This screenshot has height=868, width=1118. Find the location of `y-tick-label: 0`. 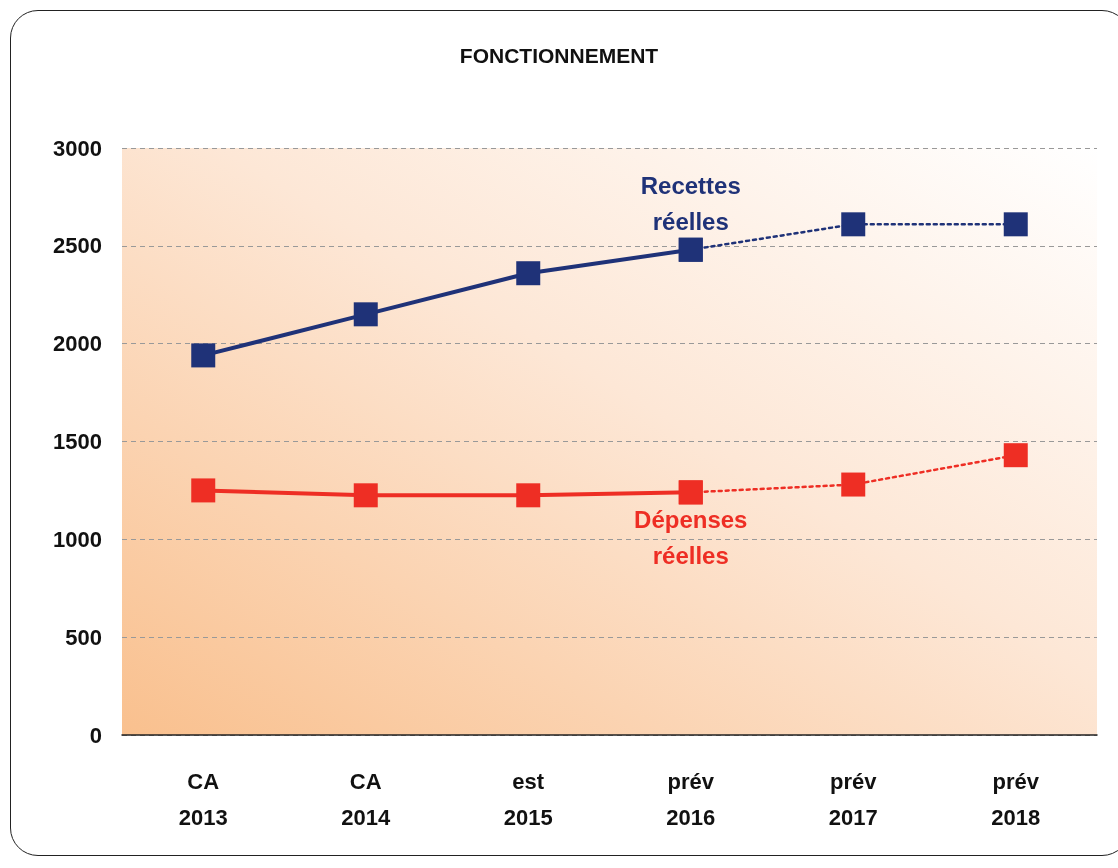

y-tick-label: 0 is located at coordinates (95, 735).